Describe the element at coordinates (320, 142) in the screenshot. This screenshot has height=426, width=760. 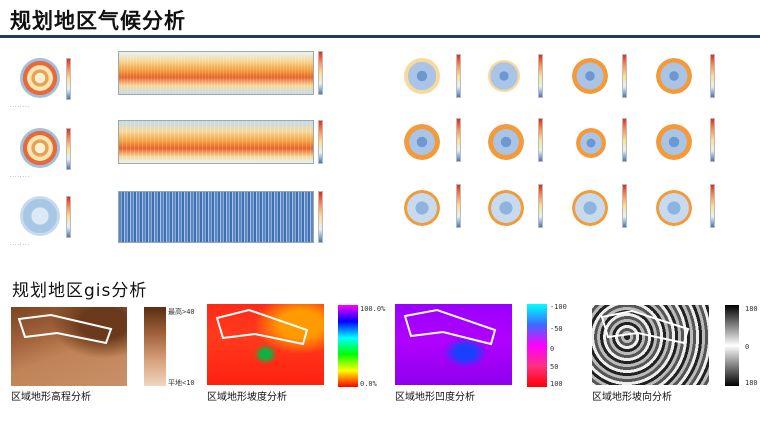
I see `heatmap-2-colorbar` at that location.